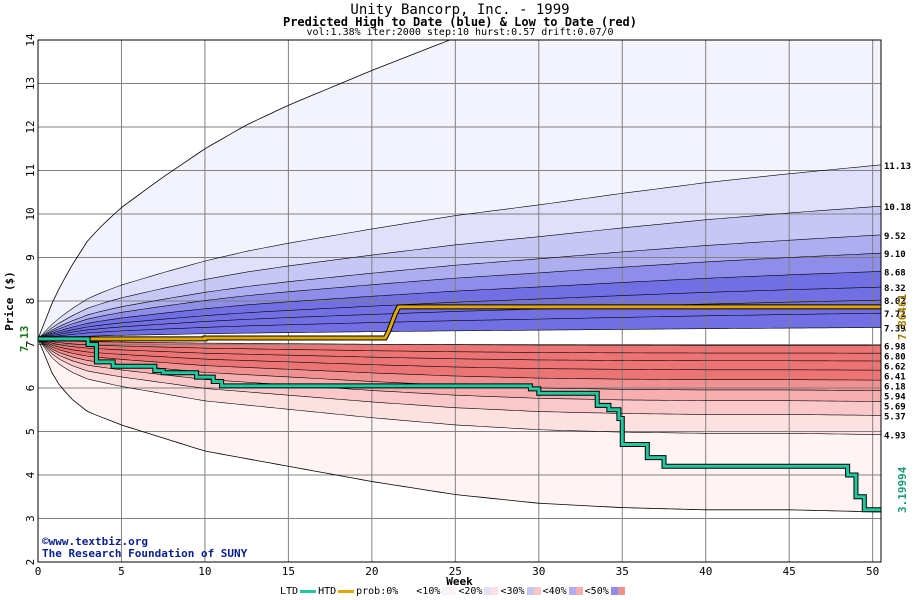  Describe the element at coordinates (554, 591) in the screenshot. I see `legend-label-40: <40%` at that location.